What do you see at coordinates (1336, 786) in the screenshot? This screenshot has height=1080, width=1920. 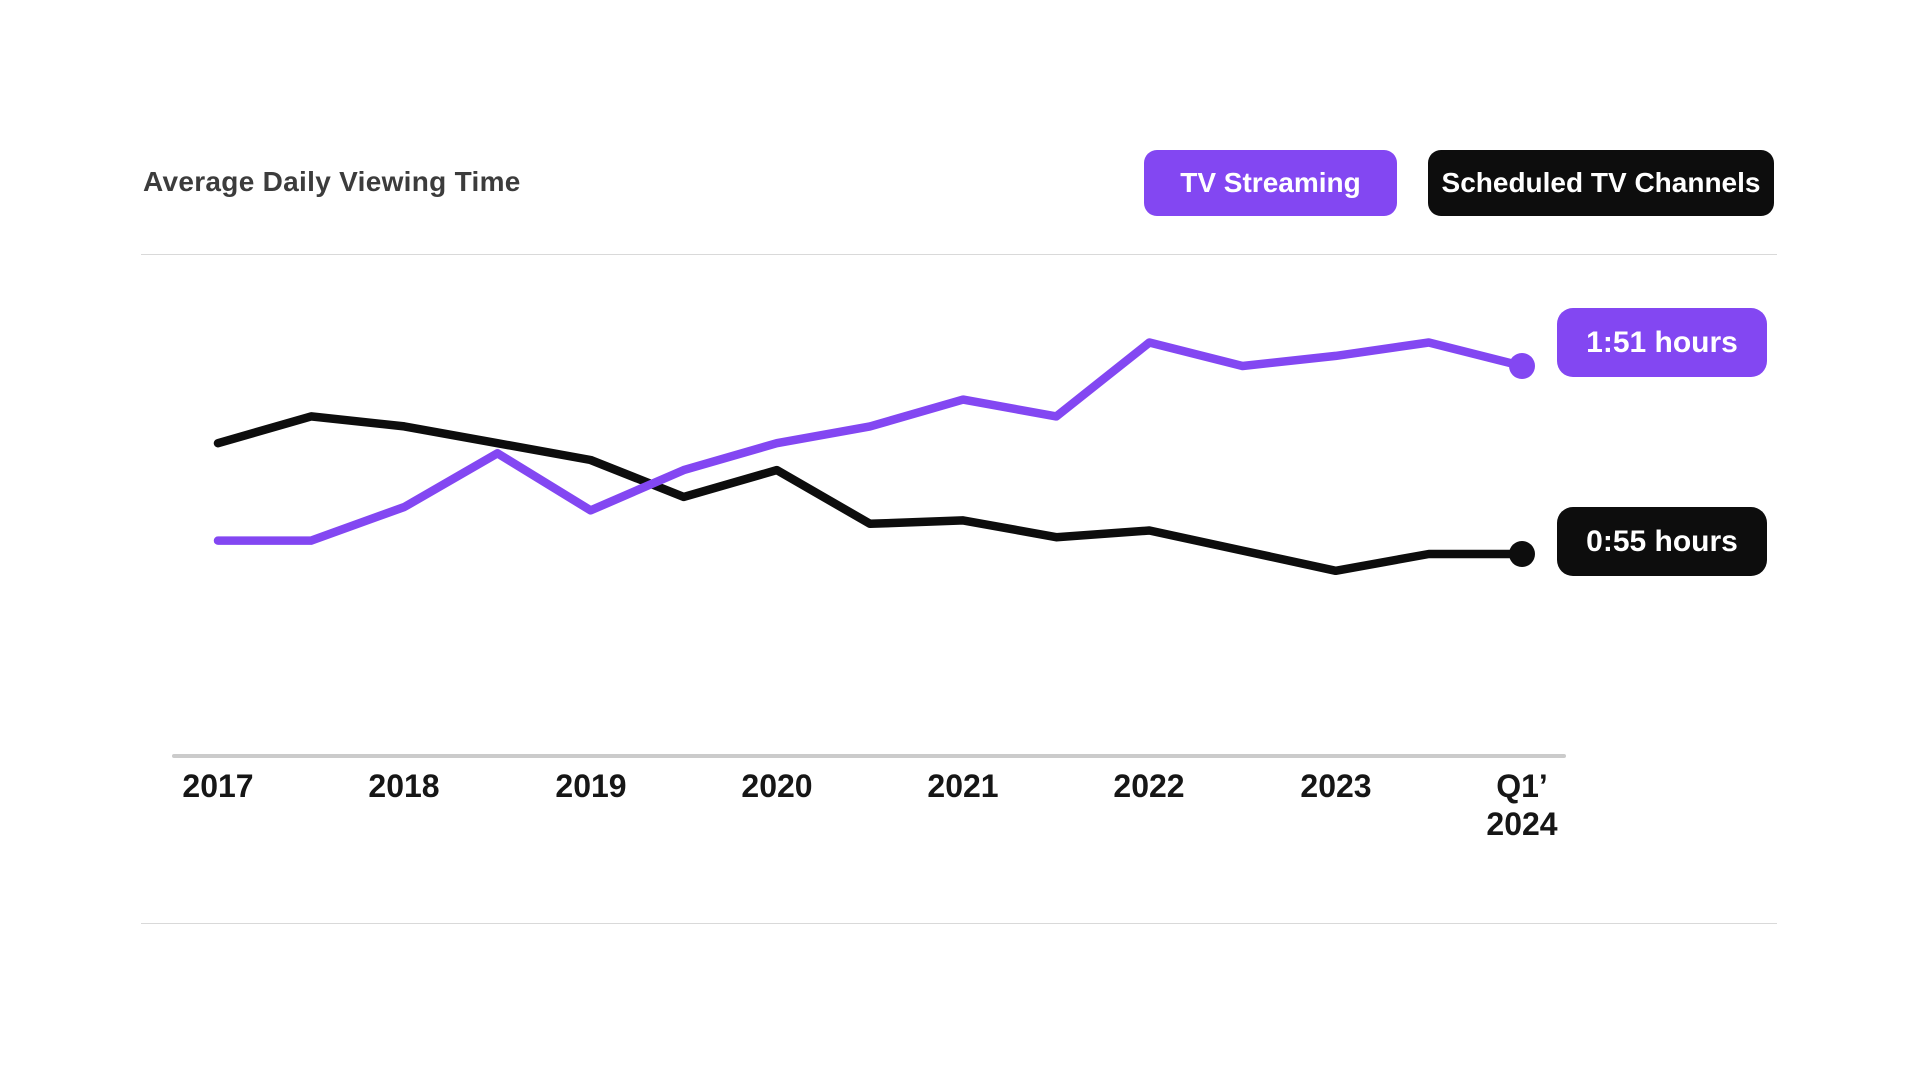 I see `x-axis-tick-2023: 2023` at bounding box center [1336, 786].